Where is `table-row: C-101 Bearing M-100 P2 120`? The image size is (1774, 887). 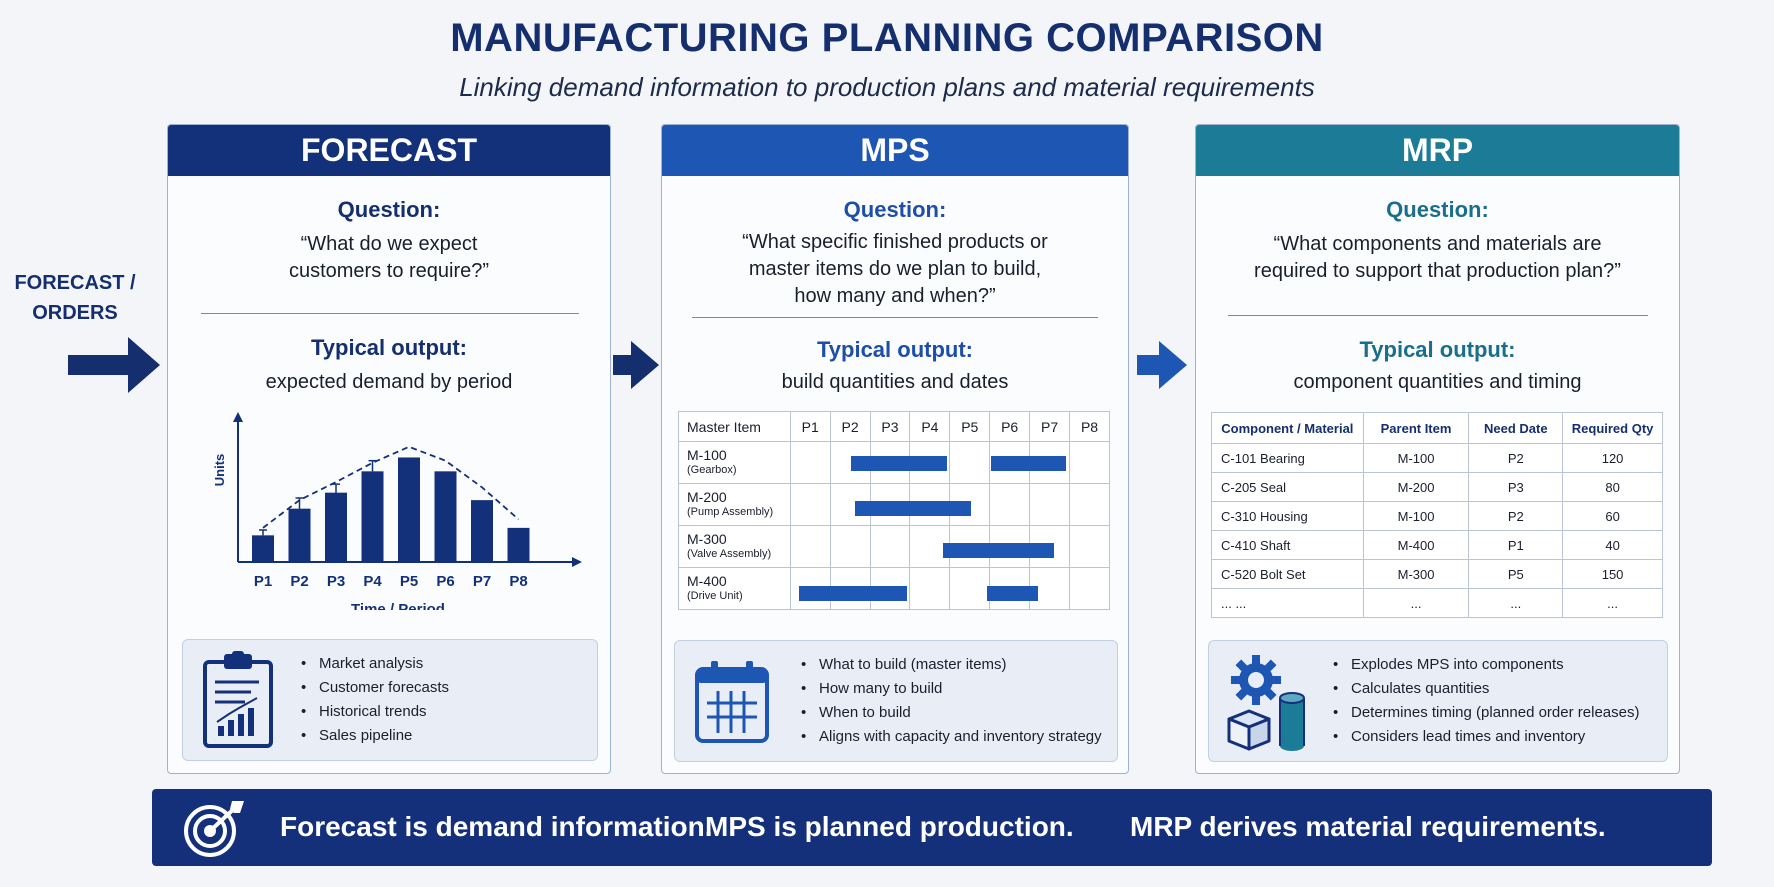 table-row: C-101 Bearing M-100 P2 120 is located at coordinates (1437, 458).